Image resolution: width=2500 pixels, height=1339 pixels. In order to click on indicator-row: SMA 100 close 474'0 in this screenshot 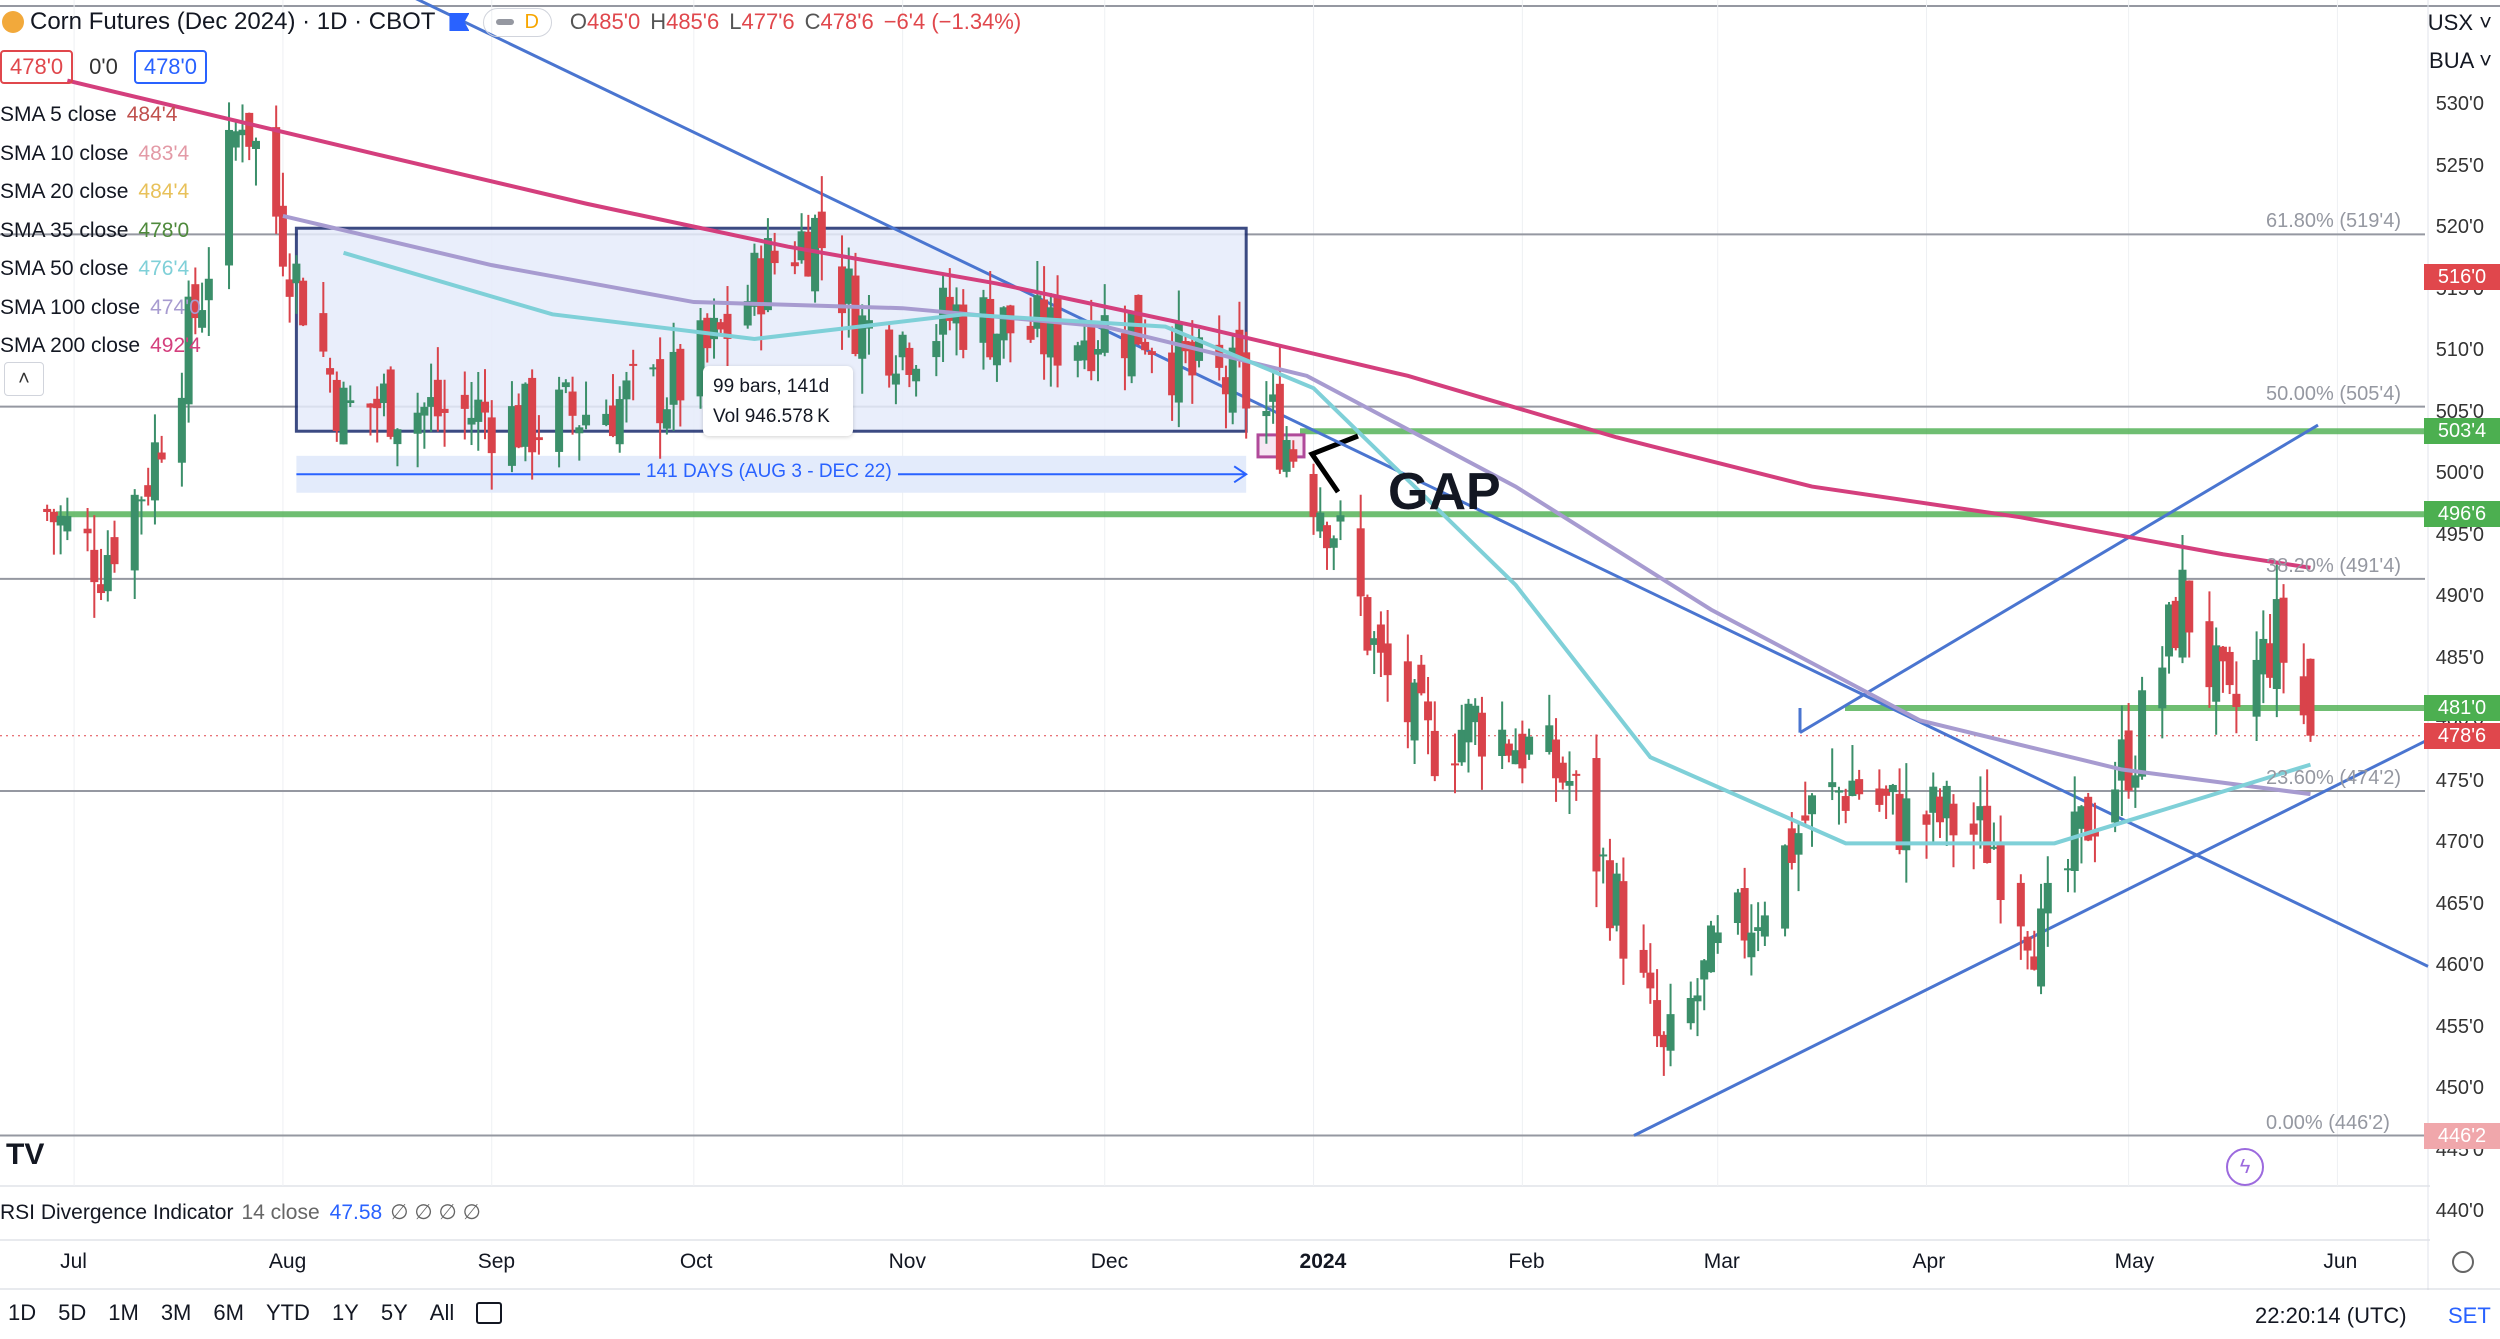, I will do `click(100, 308)`.